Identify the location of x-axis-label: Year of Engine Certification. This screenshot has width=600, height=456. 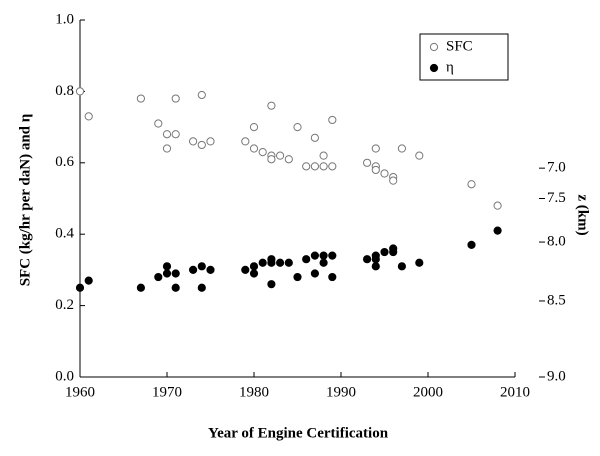
(298, 433).